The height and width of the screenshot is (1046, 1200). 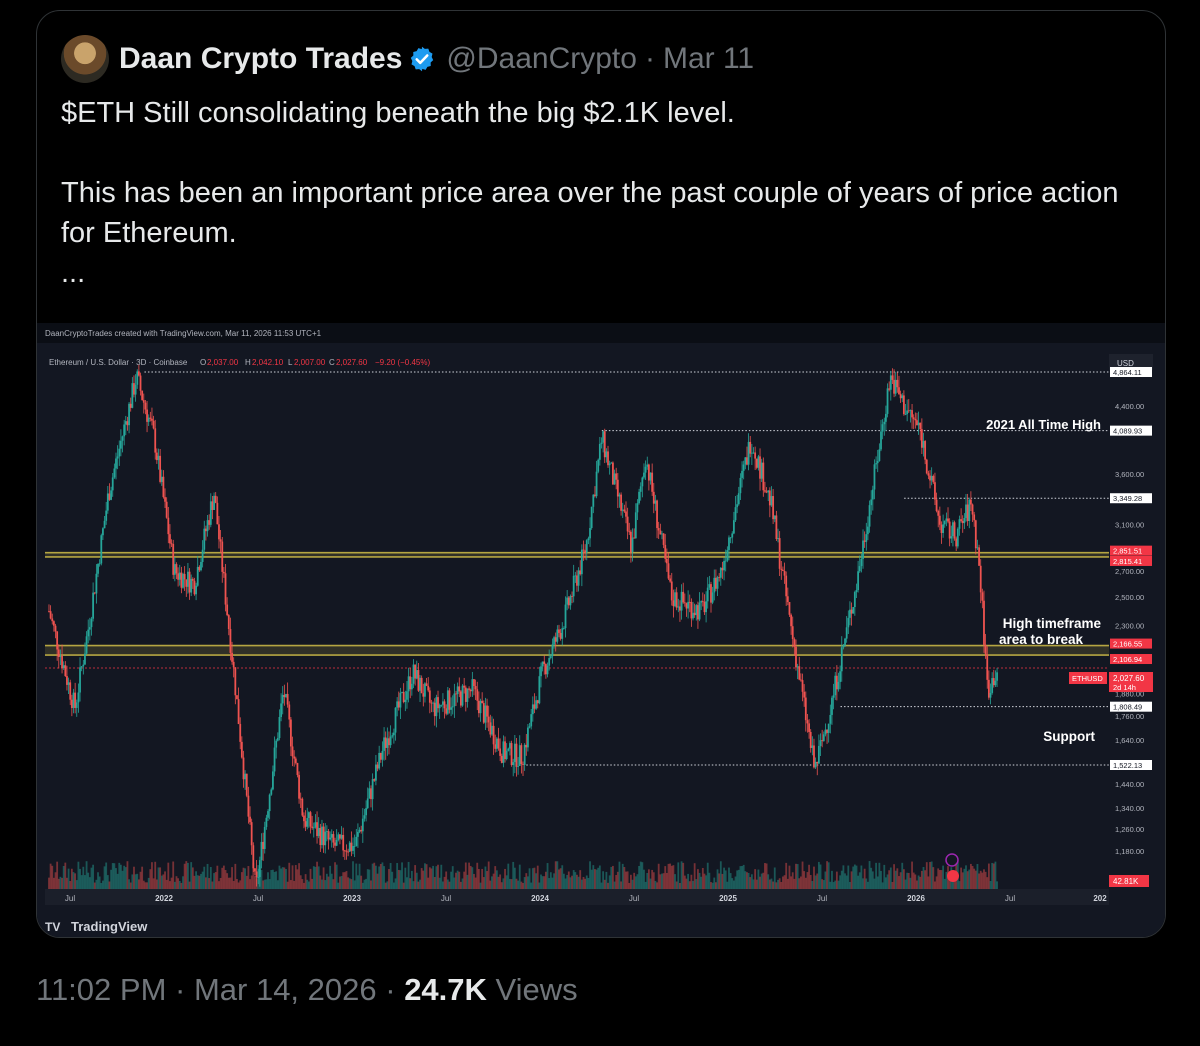 I want to click on currency-label: USD, so click(x=1125, y=363).